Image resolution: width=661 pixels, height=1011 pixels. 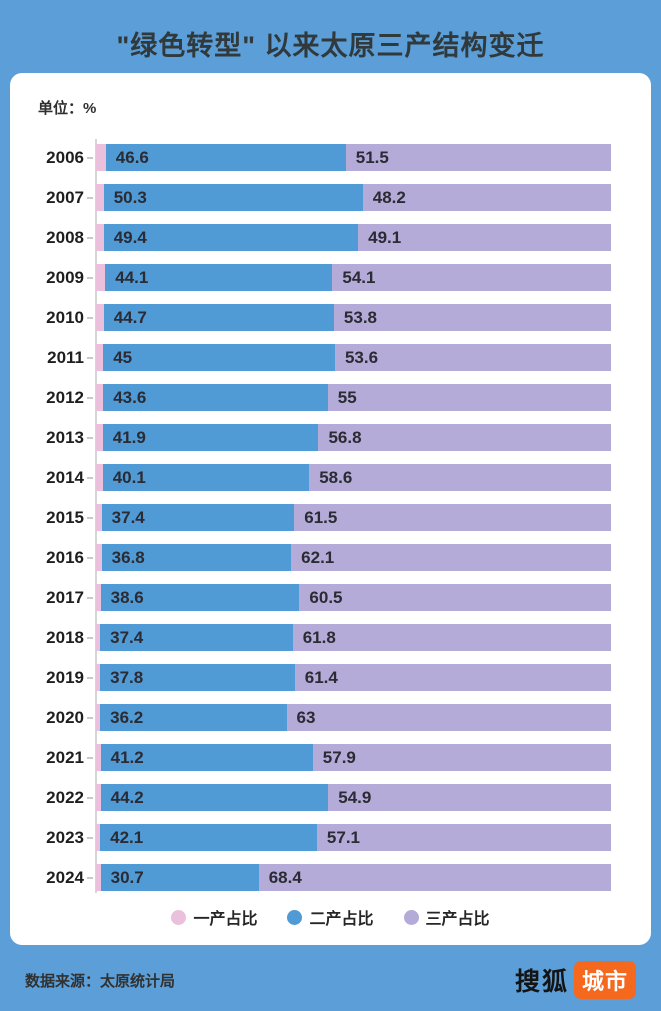 What do you see at coordinates (389, 197) in the screenshot?
I see `bar-value-label: 48.2` at bounding box center [389, 197].